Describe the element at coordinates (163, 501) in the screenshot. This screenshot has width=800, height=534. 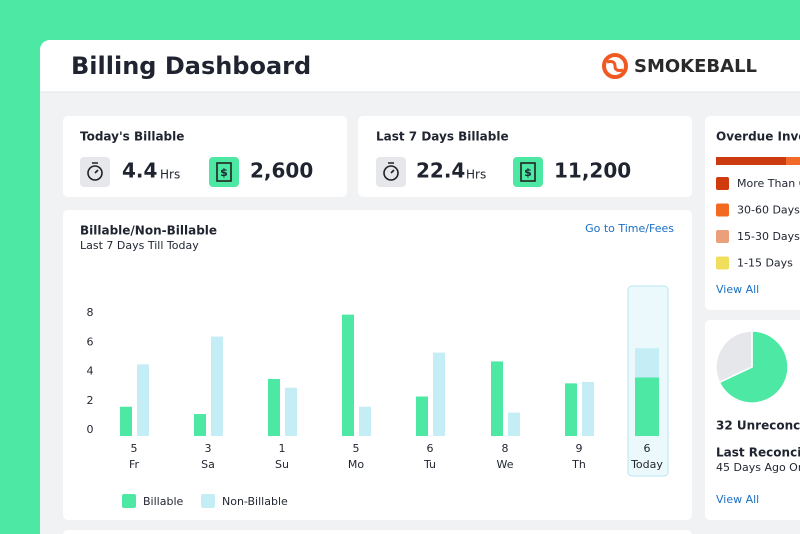
I see `legend-label: Billable` at that location.